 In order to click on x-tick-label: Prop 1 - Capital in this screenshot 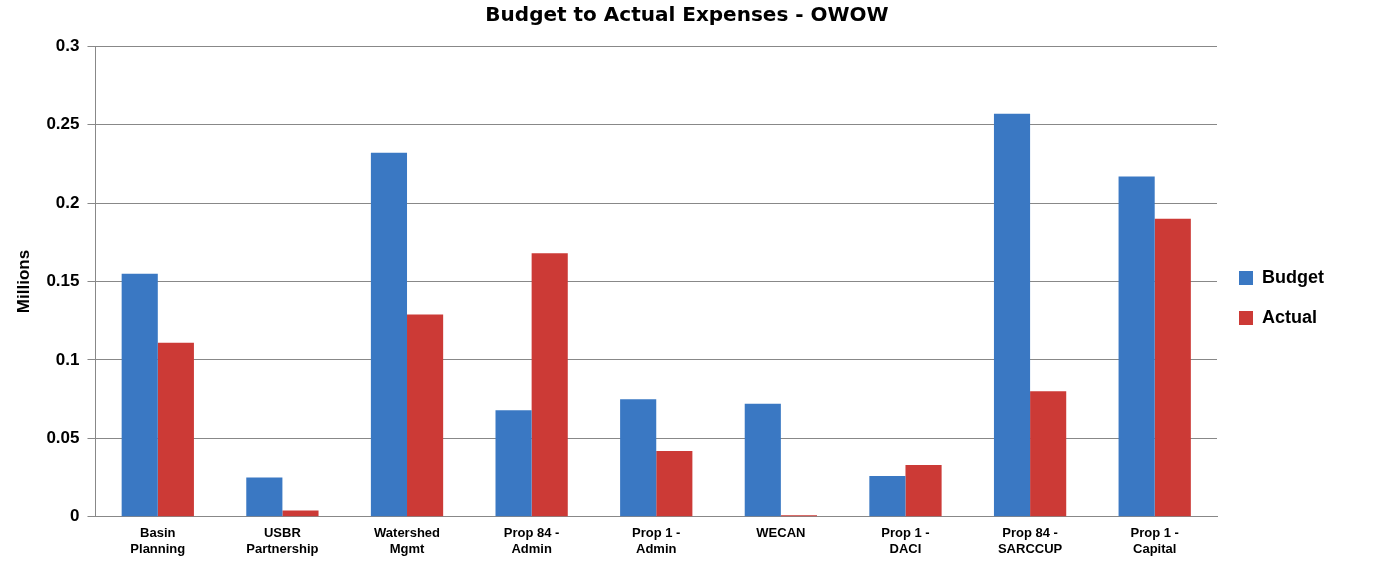, I will do `click(1154, 540)`.